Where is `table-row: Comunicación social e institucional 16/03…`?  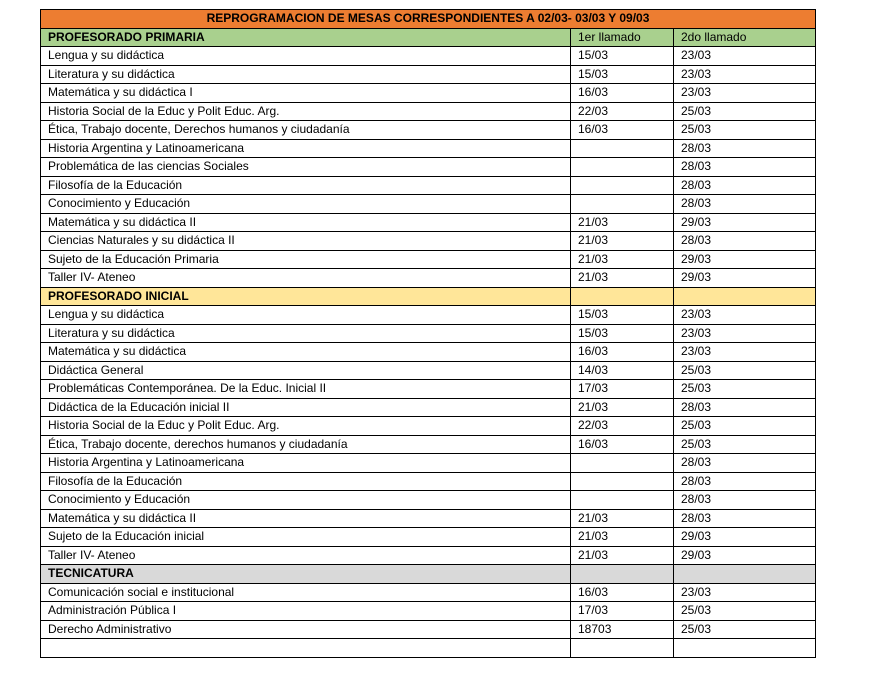
table-row: Comunicación social e institucional 16/03… is located at coordinates (428, 592).